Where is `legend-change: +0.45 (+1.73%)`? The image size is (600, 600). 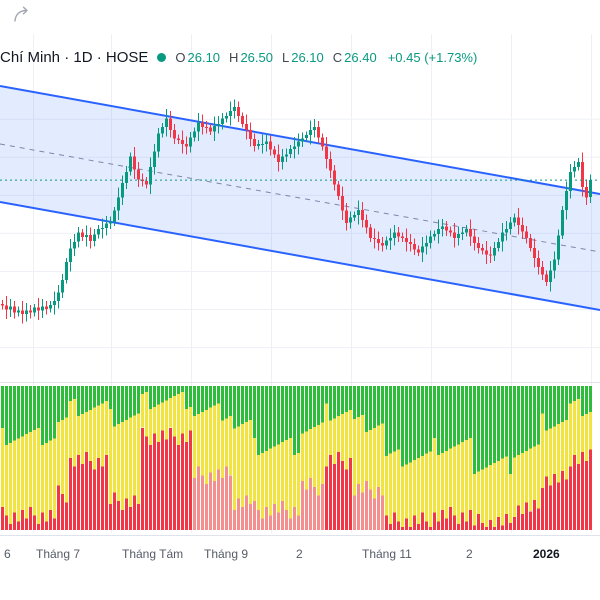 legend-change: +0.45 (+1.73%) is located at coordinates (432, 57).